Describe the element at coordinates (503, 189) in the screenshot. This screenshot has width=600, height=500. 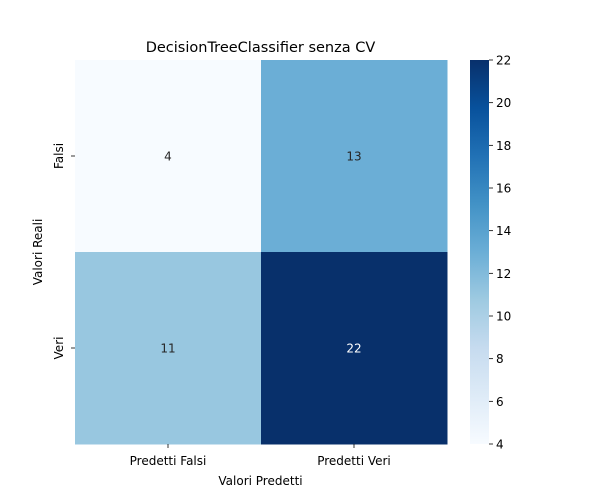
I see `colorbar-tick-label: 16` at that location.